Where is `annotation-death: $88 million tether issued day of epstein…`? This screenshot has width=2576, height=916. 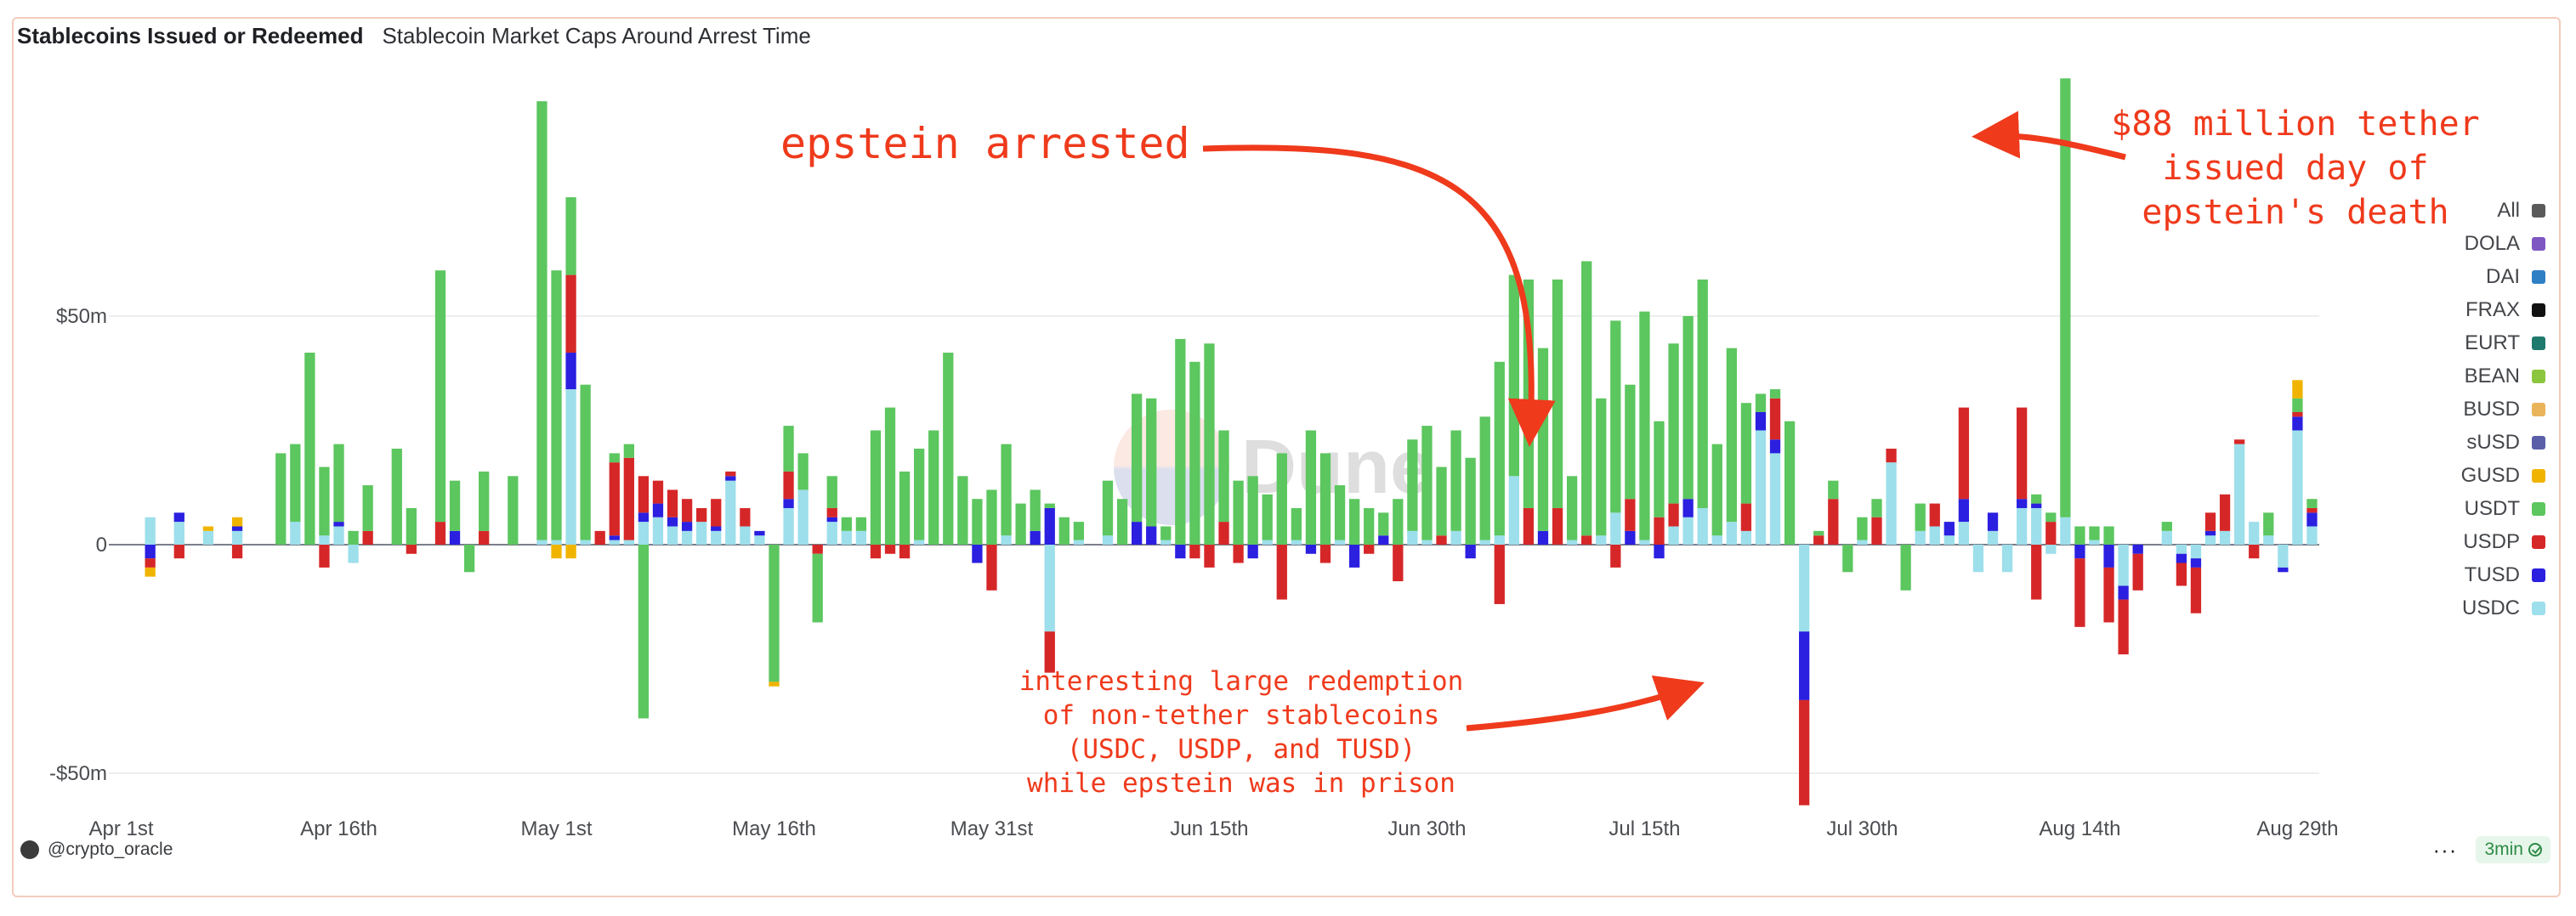
annotation-death: $88 million tether issued day of epstein… is located at coordinates (2295, 168).